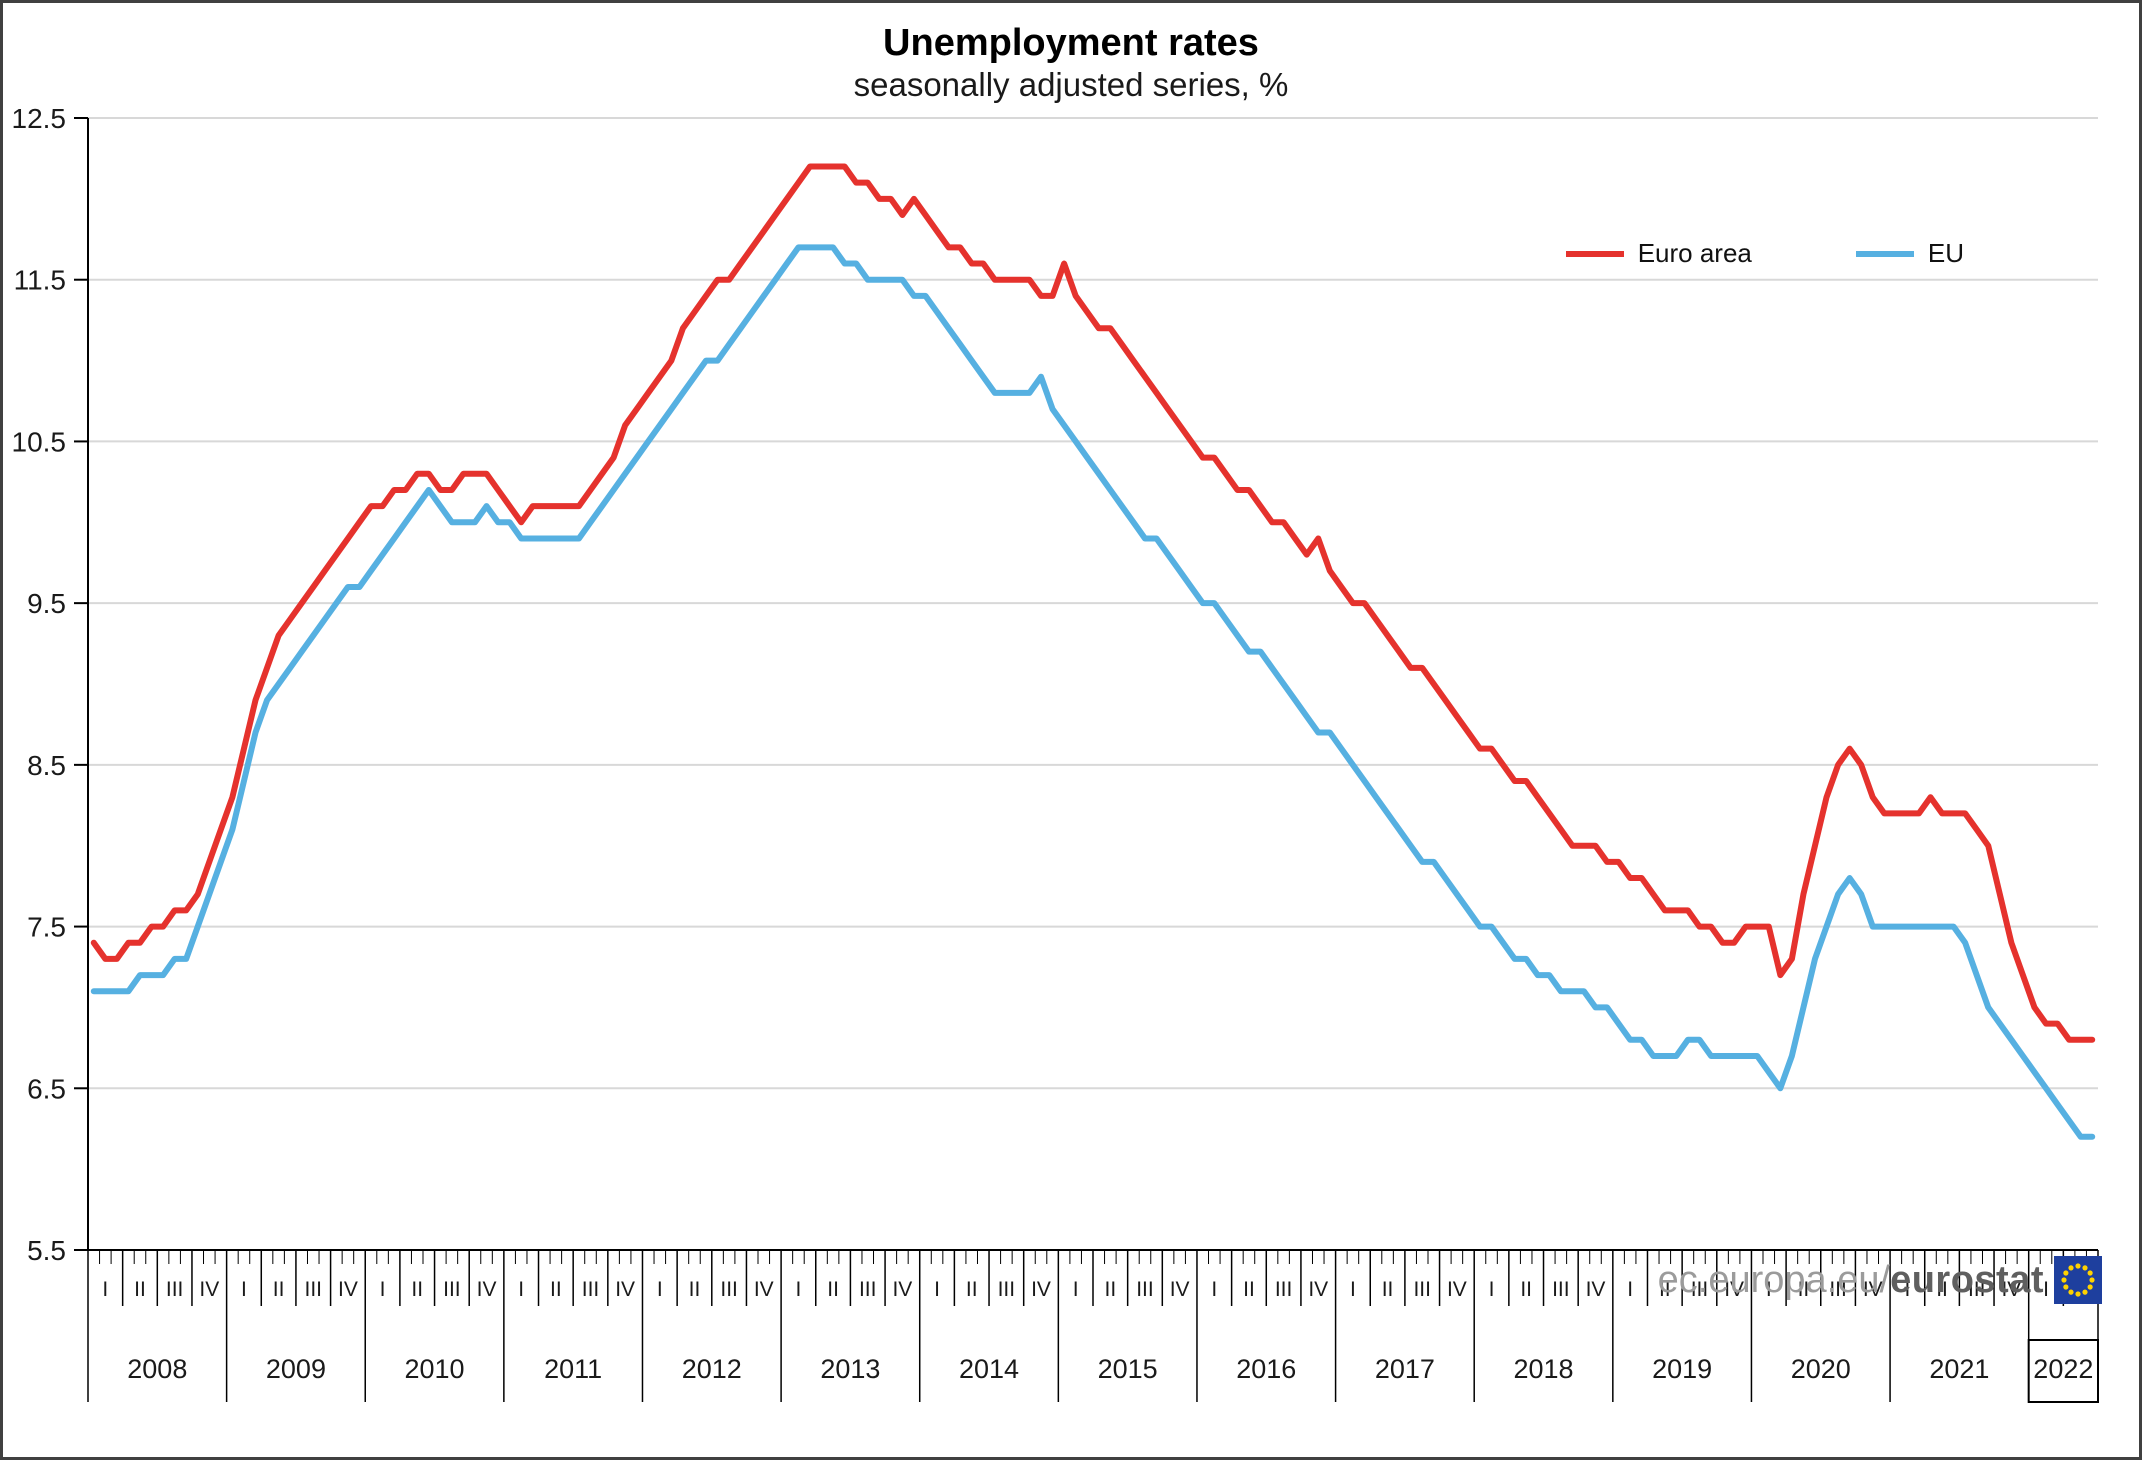  What do you see at coordinates (2078, 1280) in the screenshot?
I see `eu-flag-icon` at bounding box center [2078, 1280].